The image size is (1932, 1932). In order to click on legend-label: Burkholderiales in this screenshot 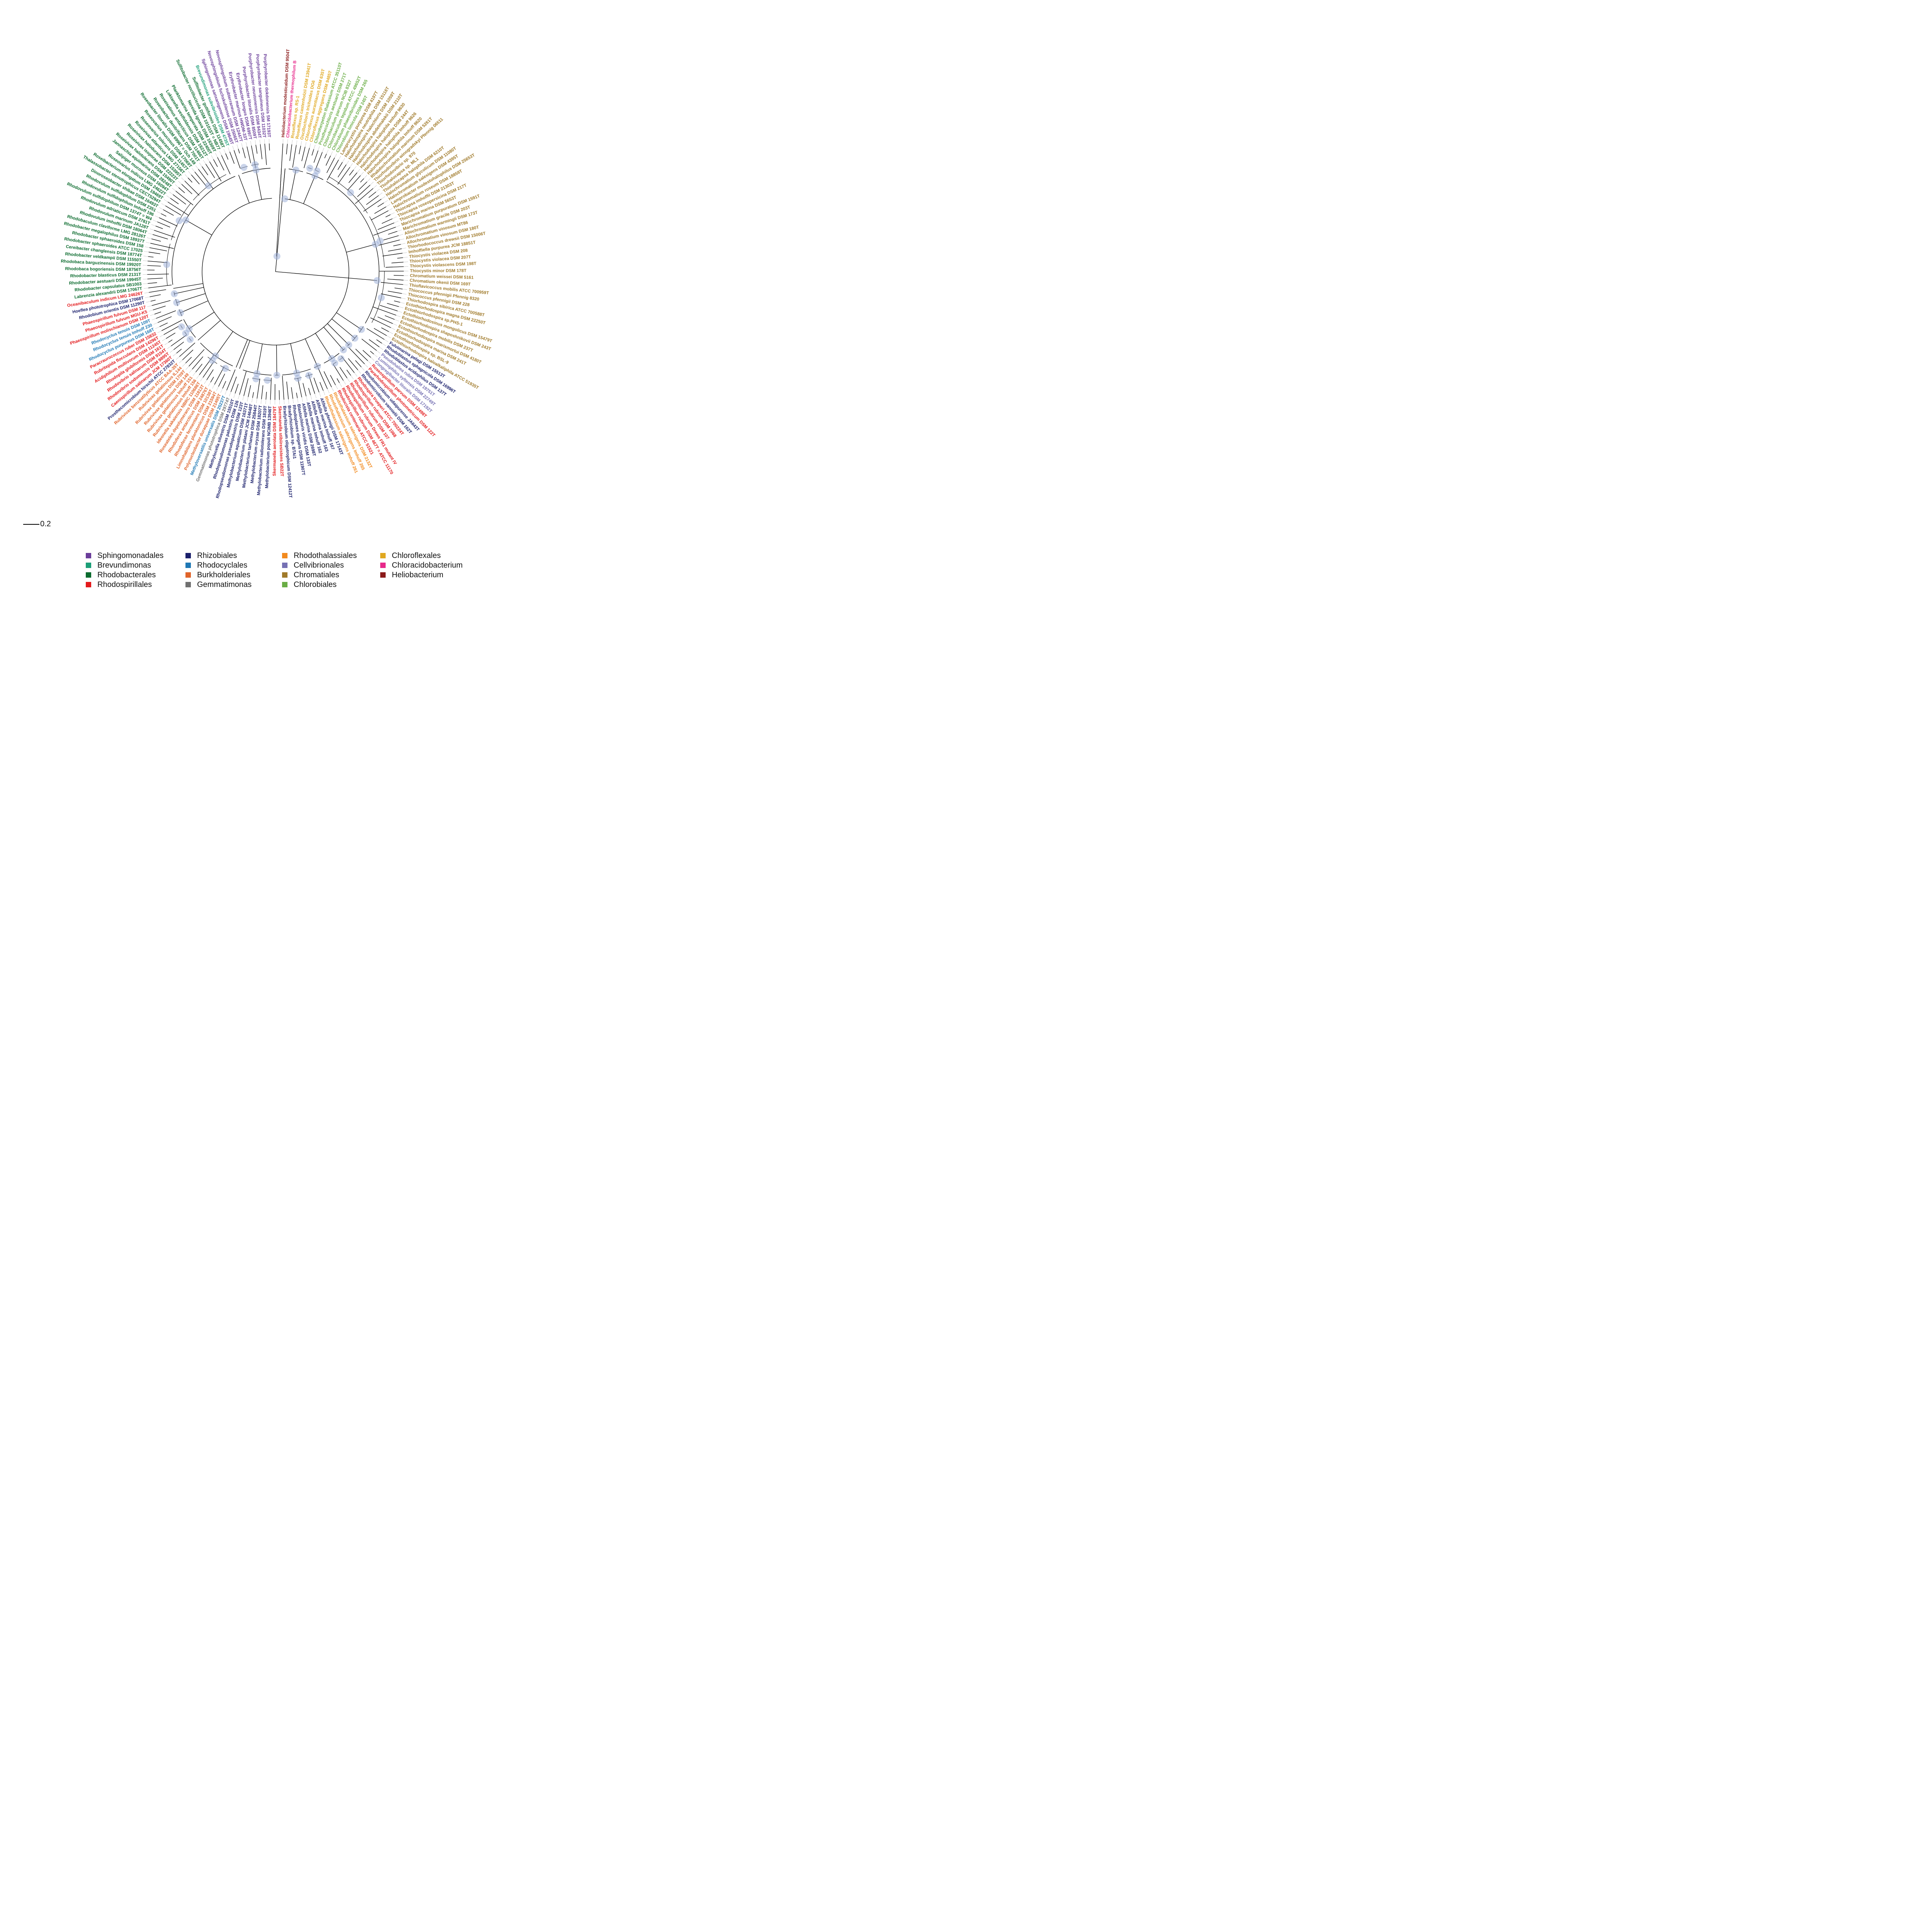, I will do `click(223, 574)`.